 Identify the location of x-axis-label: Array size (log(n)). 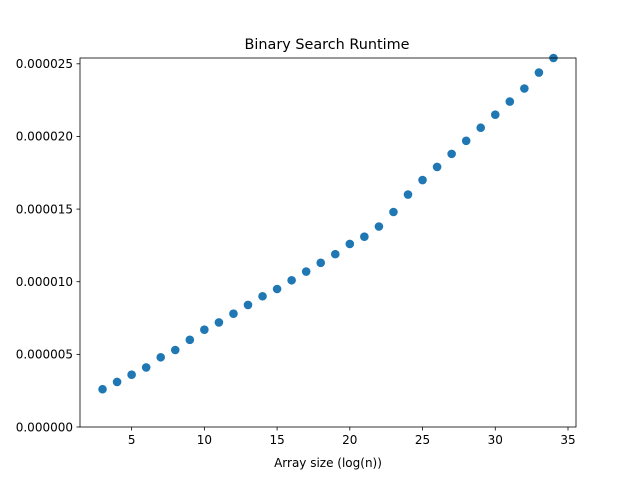
(328, 463).